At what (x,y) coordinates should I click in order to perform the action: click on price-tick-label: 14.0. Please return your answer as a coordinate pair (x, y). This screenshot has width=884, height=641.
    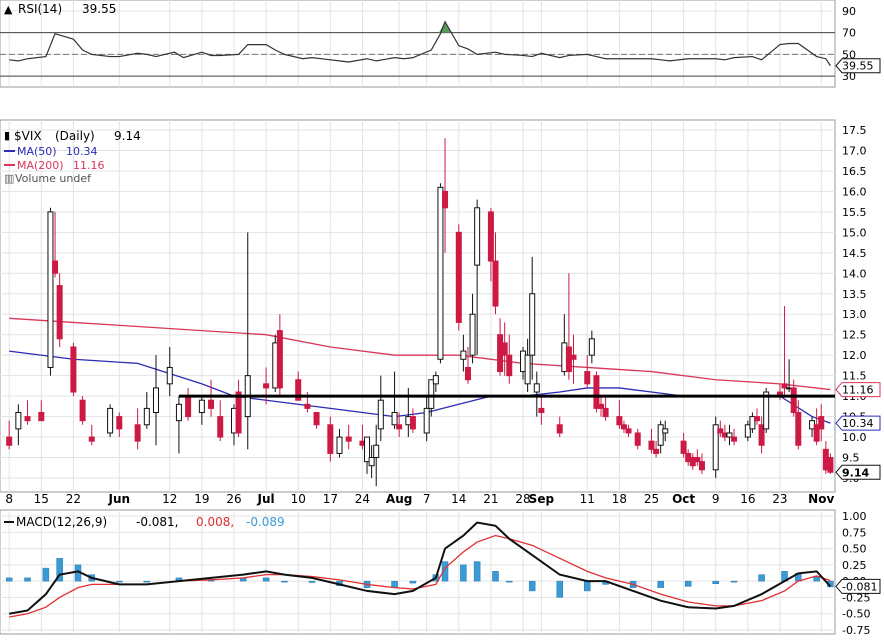
    Looking at the image, I should click on (854, 273).